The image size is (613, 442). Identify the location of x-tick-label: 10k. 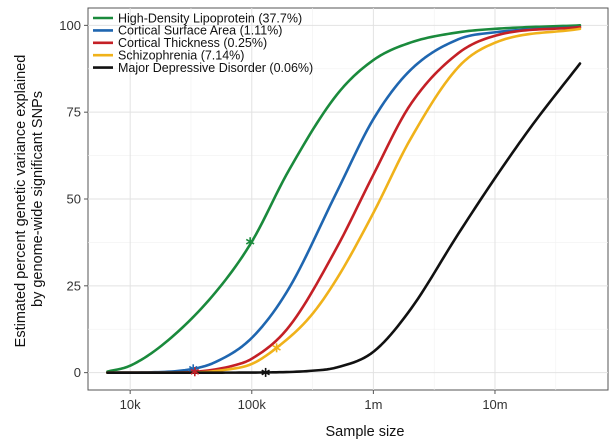
(130, 404).